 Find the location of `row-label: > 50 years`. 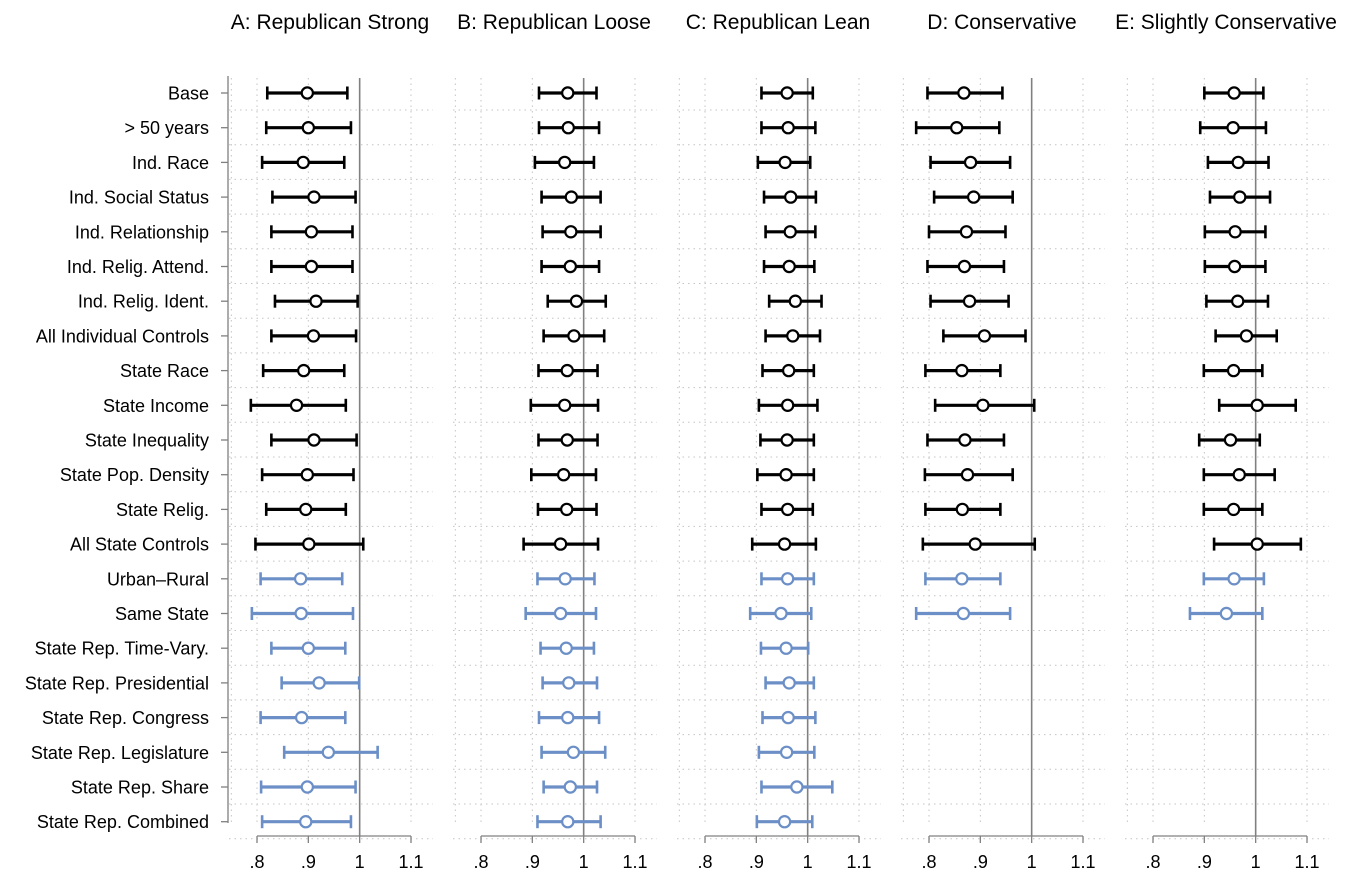

row-label: > 50 years is located at coordinates (166, 128).